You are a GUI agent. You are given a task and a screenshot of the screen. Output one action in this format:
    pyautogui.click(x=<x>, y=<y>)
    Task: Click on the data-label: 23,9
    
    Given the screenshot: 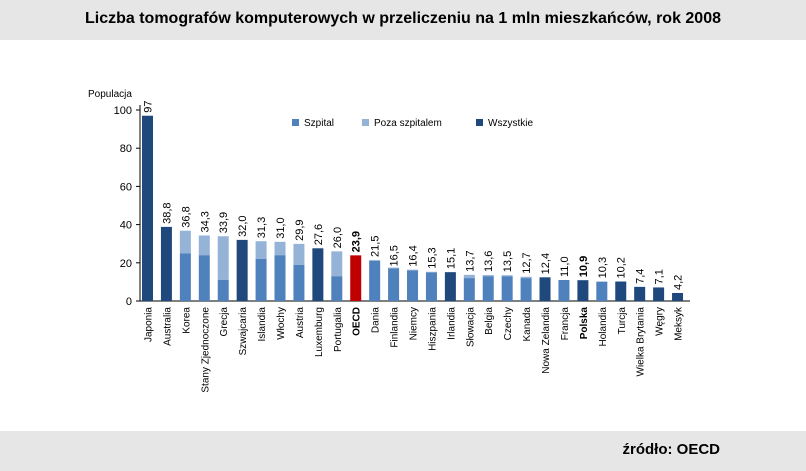 What is the action you would take?
    pyautogui.click(x=357, y=241)
    